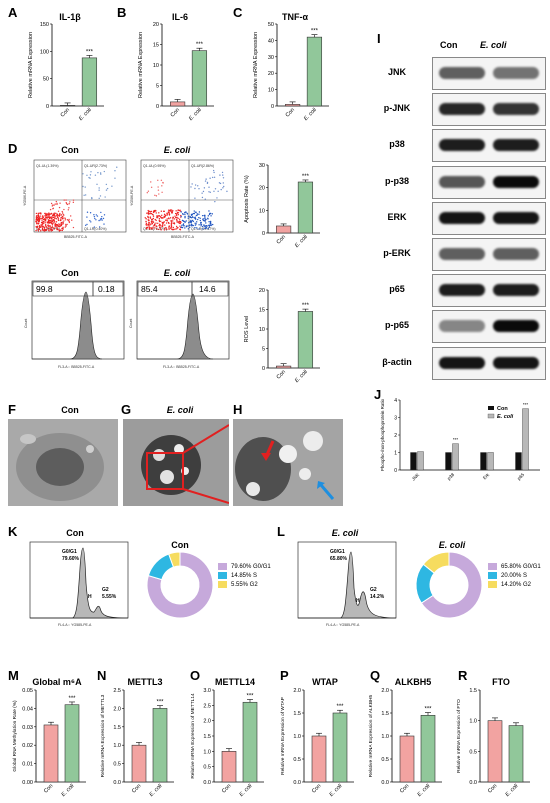 The width and height of the screenshot is (550, 803). I want to click on tick-label-e-1: 5, so click(263, 350).